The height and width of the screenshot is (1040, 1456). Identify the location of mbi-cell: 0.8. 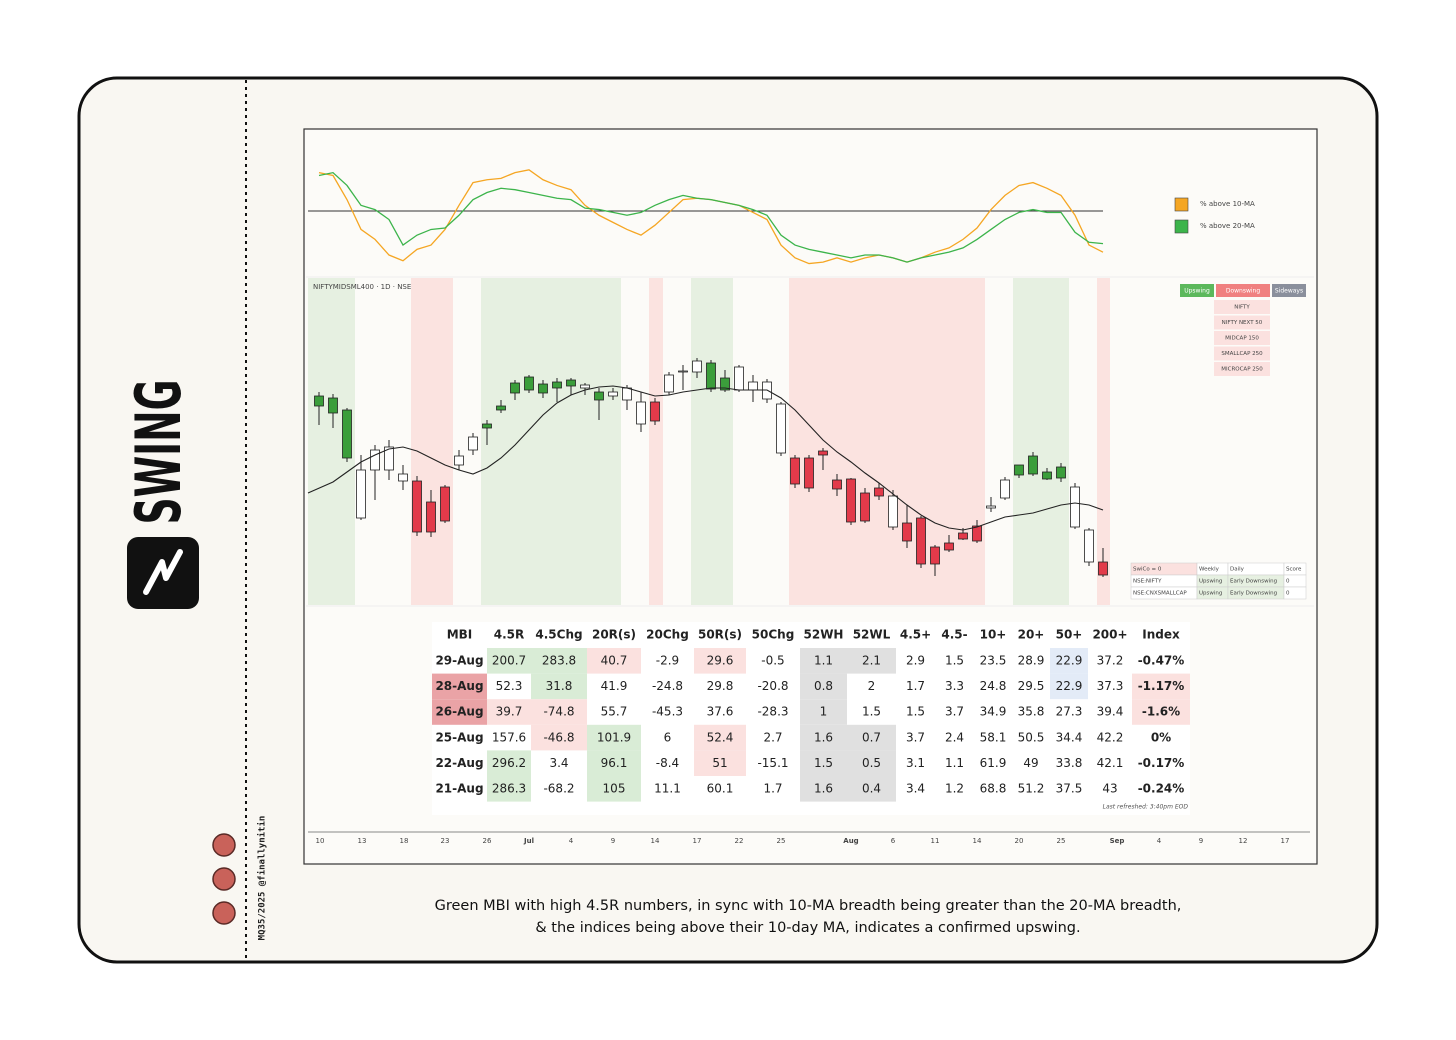
(823, 686).